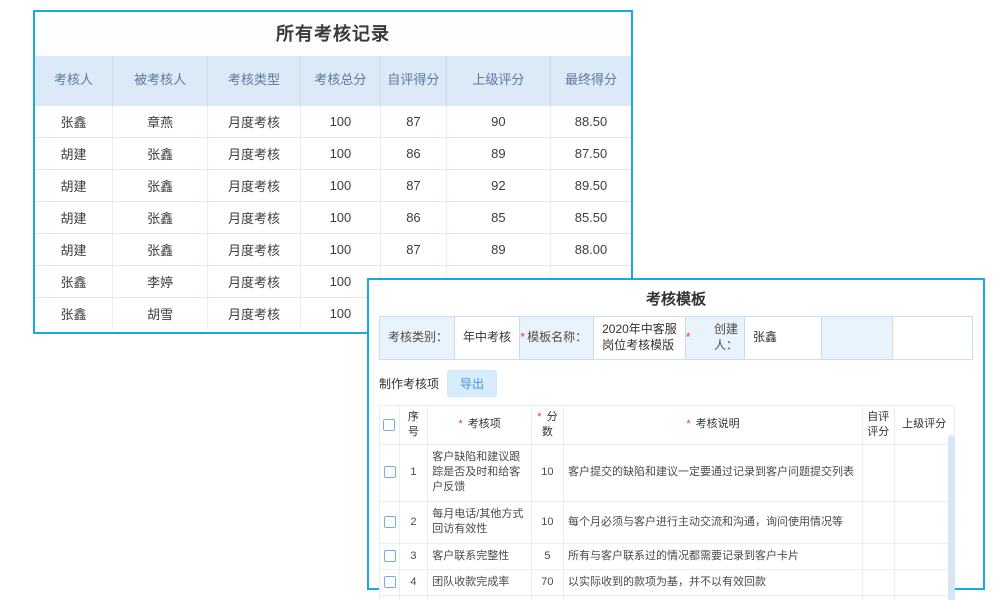 The height and width of the screenshot is (600, 1000). What do you see at coordinates (472, 383) in the screenshot?
I see `export-button: 导出` at bounding box center [472, 383].